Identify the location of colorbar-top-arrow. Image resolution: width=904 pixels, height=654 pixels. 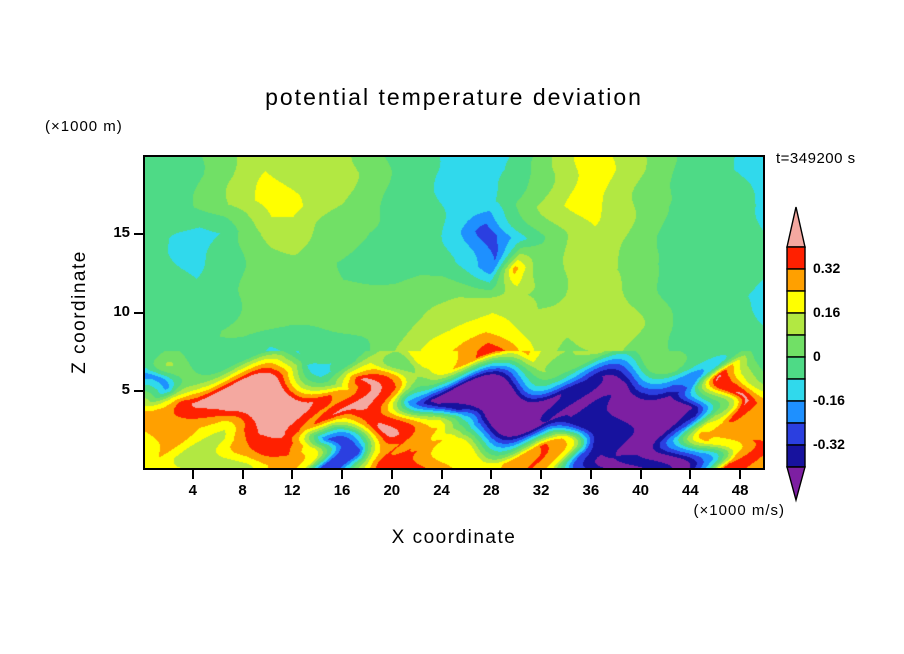
(796, 227).